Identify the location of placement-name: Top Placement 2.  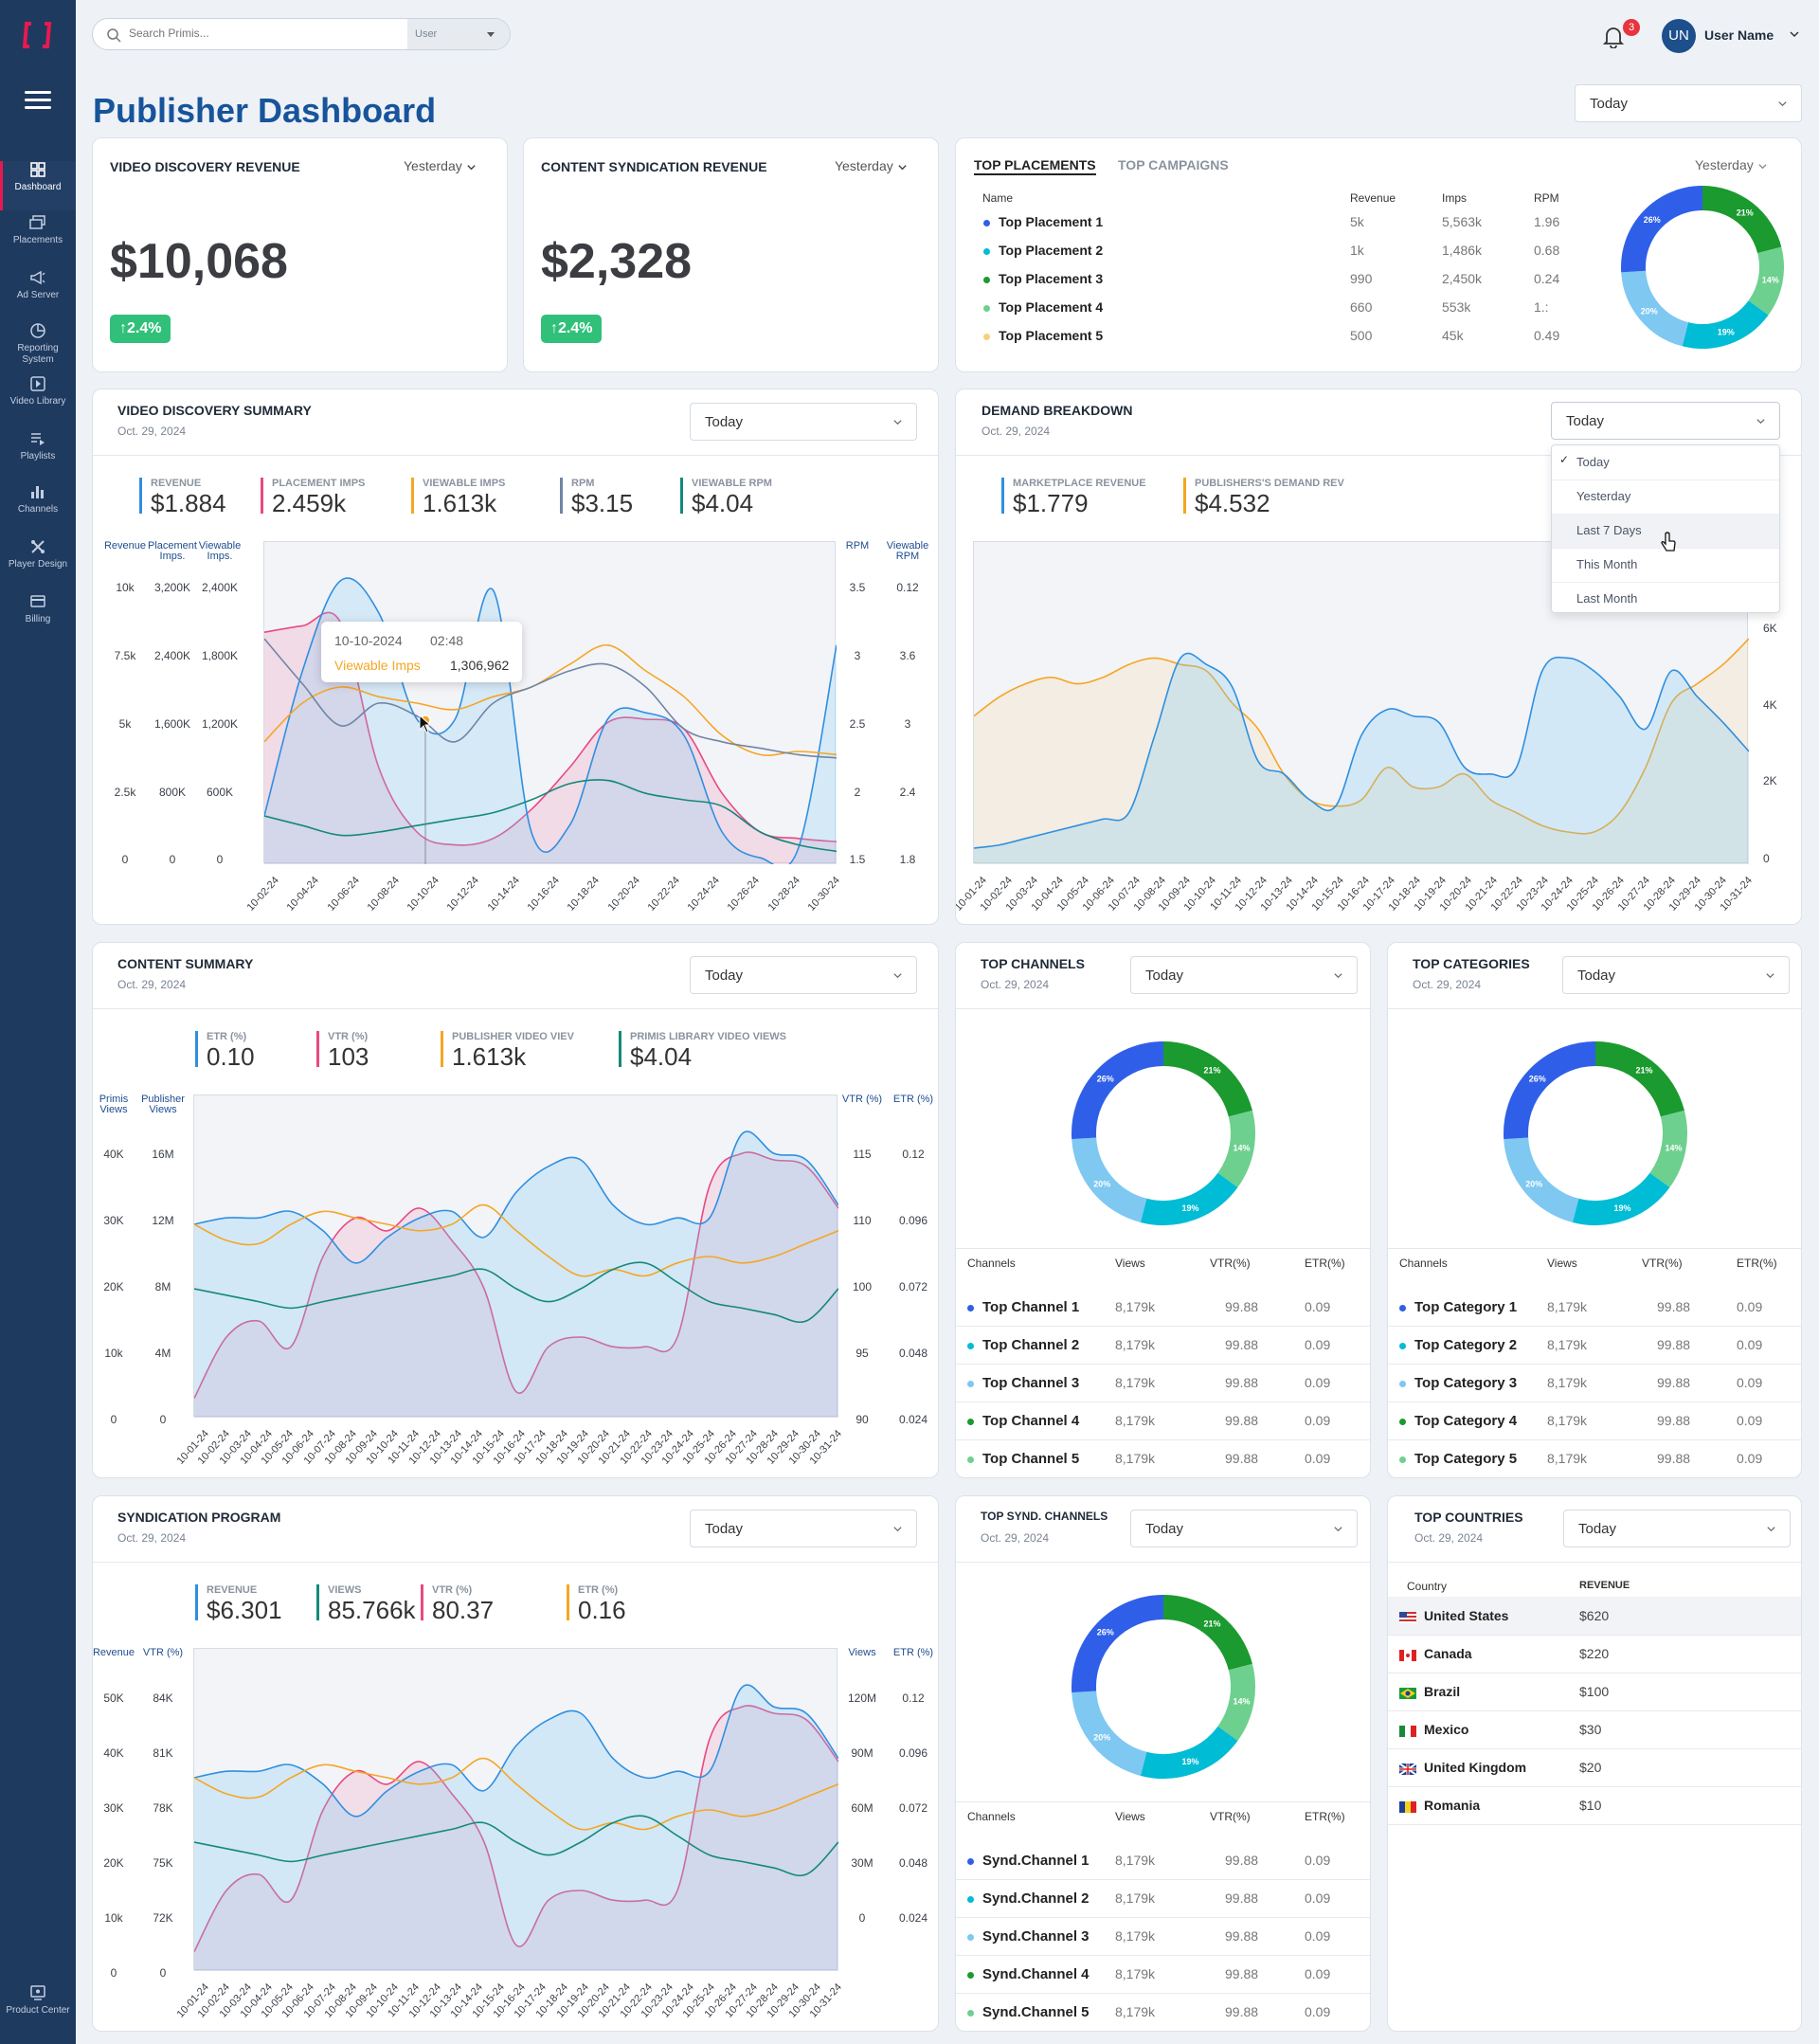
(1051, 250).